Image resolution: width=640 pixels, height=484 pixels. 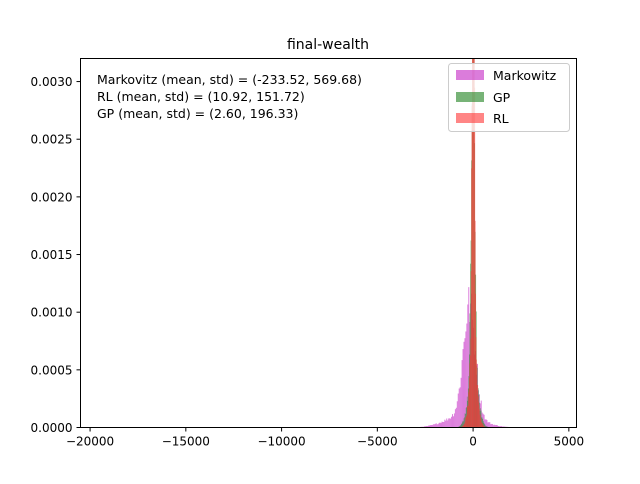 What do you see at coordinates (569, 442) in the screenshot?
I see `x-tick-label: 5000` at bounding box center [569, 442].